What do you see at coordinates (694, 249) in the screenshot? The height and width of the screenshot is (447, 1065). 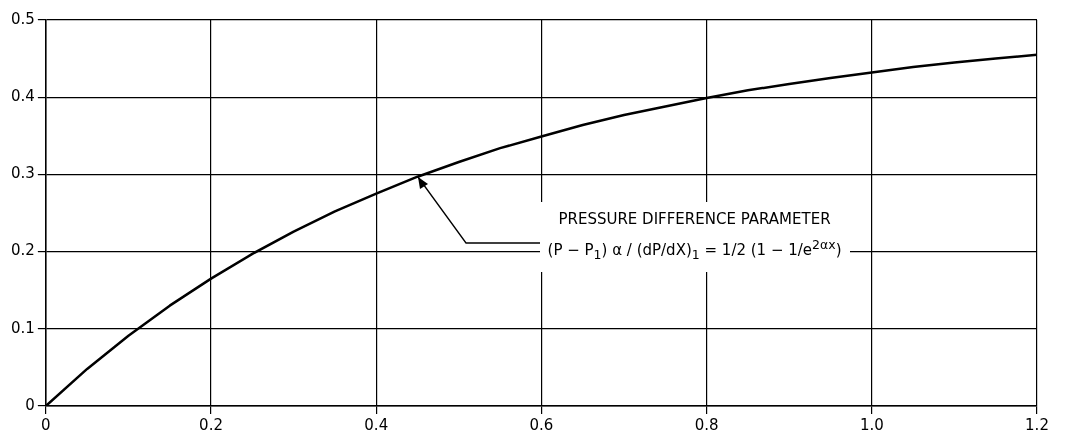 I see `annotation: (P − P$_{1}$) α / (dP/dX)$_{1}$ = 1/2 (1 − 1/e$^{2αx}$)` at bounding box center [694, 249].